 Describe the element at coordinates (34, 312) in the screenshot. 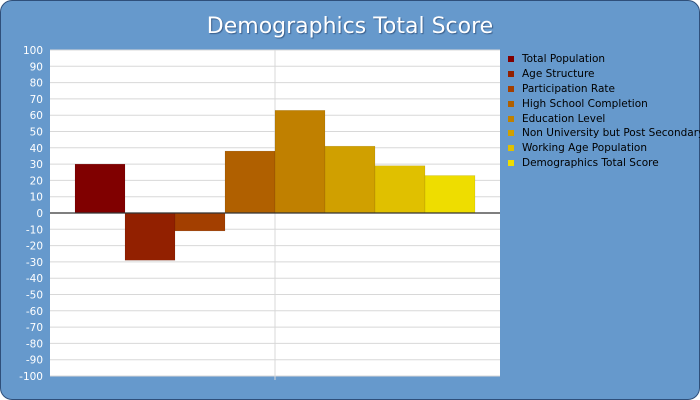

I see `y-tick-label: -60` at that location.